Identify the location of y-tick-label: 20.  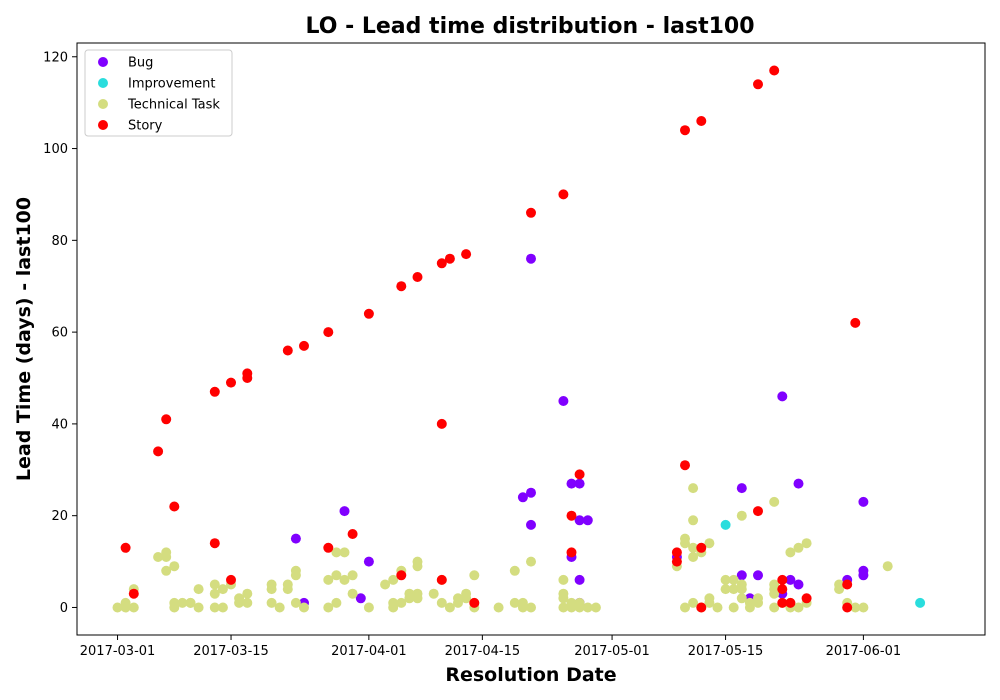
(59, 516).